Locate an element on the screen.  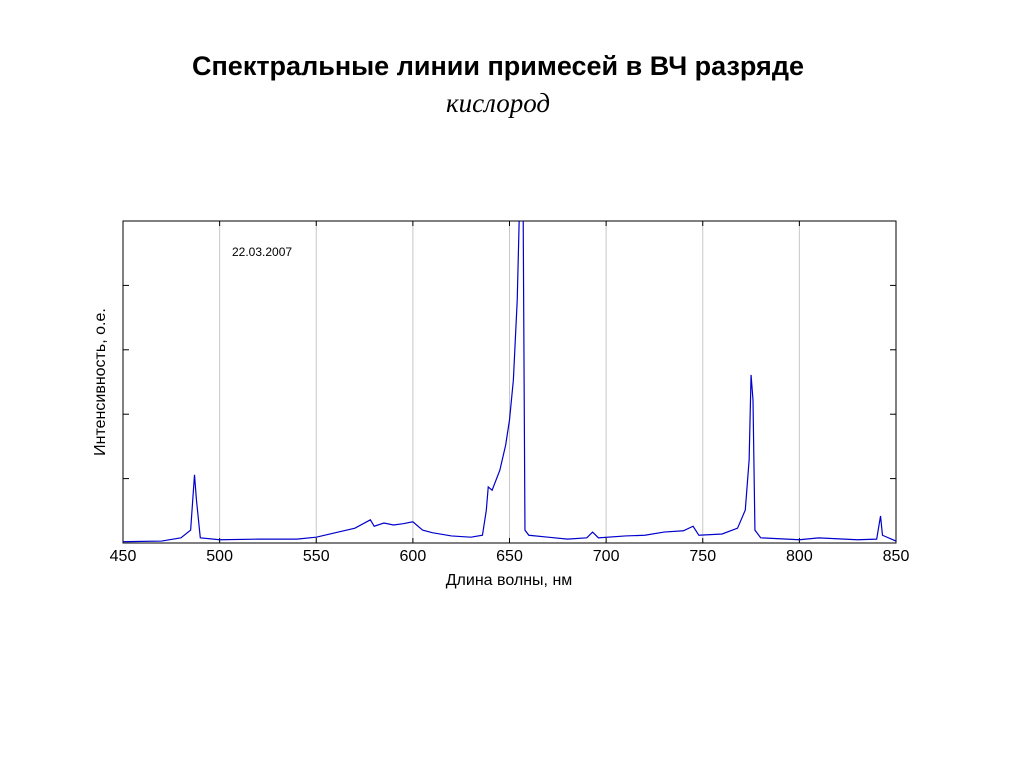
x-tick-label: 800 is located at coordinates (799, 556).